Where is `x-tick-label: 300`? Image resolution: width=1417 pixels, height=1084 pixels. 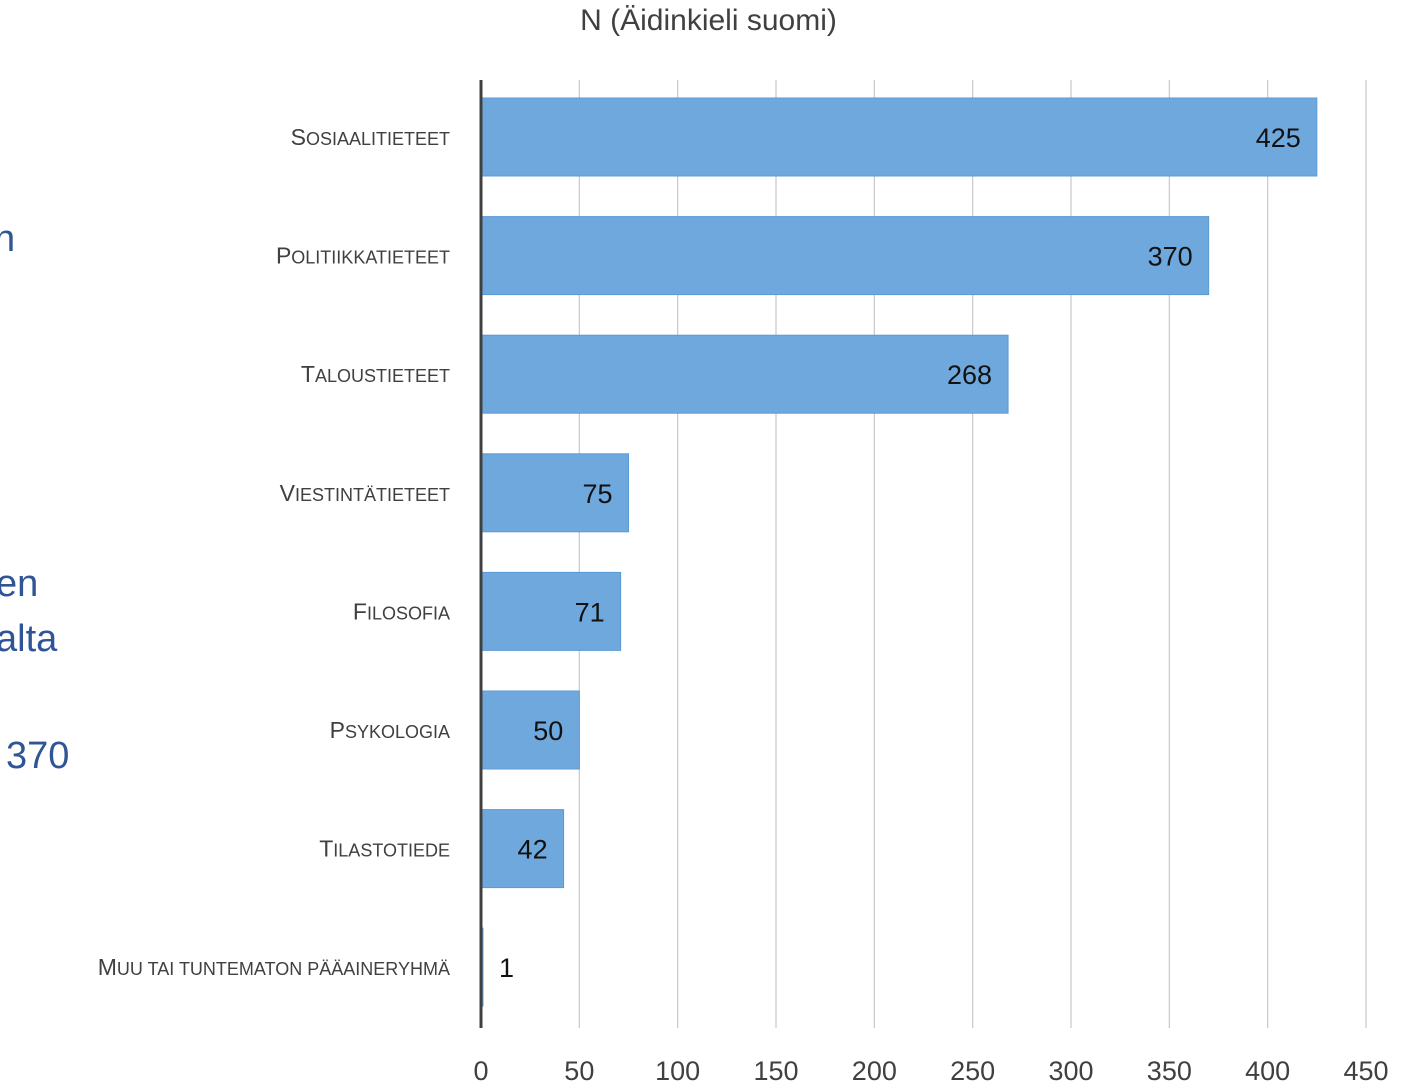 x-tick-label: 300 is located at coordinates (1070, 1070).